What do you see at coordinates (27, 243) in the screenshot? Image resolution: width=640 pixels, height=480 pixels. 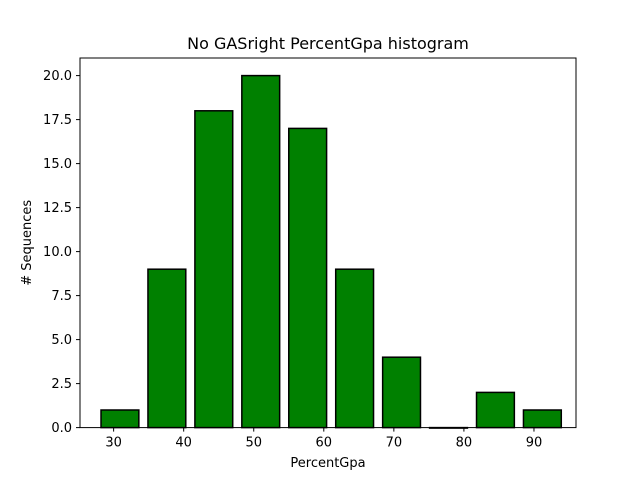 I see `y-axis-label: # Sequences` at bounding box center [27, 243].